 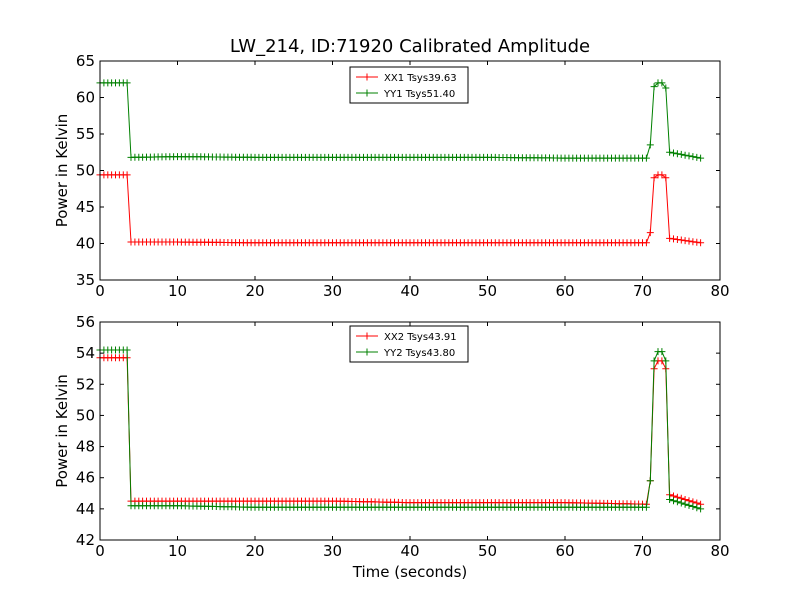 What do you see at coordinates (62, 171) in the screenshot?
I see `top-ylabel: Power in Kelvin` at bounding box center [62, 171].